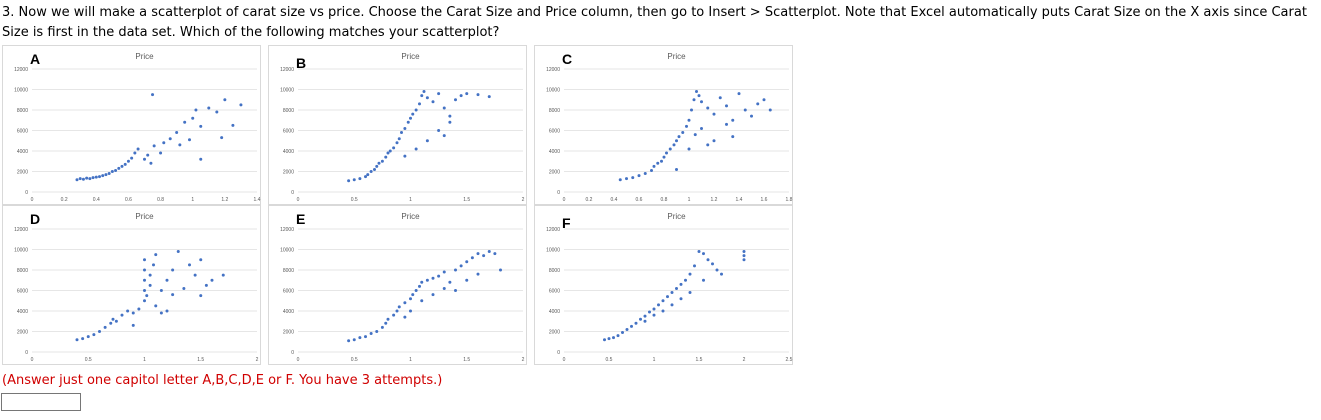  I want to click on answer-input, so click(41, 402).